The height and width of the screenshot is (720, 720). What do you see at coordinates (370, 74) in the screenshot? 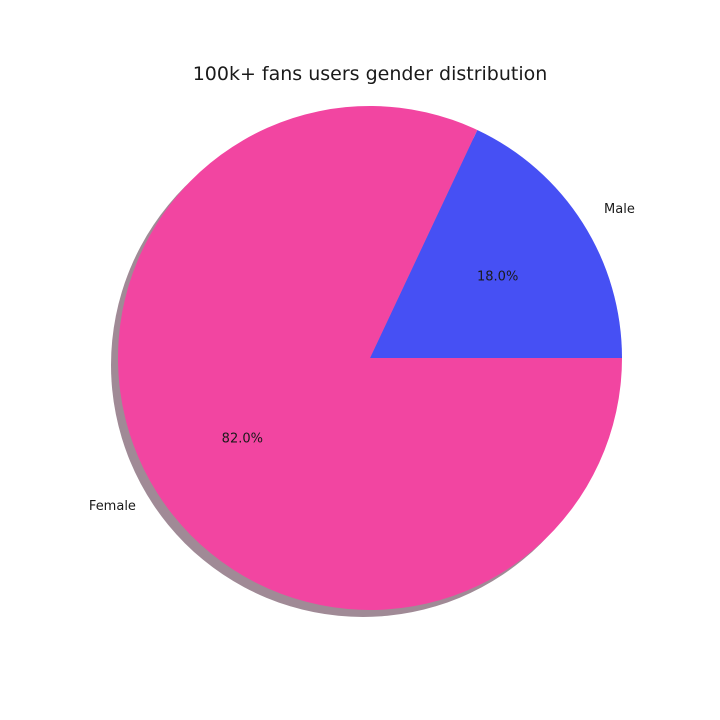
I see `chart-title: 100k+ fans users gender distribution` at bounding box center [370, 74].